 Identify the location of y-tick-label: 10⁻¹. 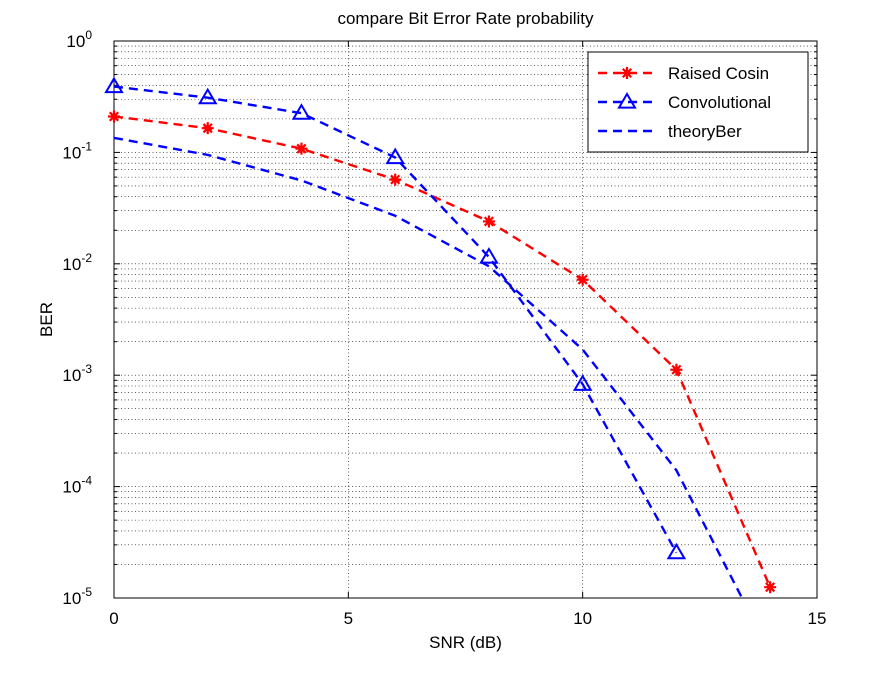
(77, 150).